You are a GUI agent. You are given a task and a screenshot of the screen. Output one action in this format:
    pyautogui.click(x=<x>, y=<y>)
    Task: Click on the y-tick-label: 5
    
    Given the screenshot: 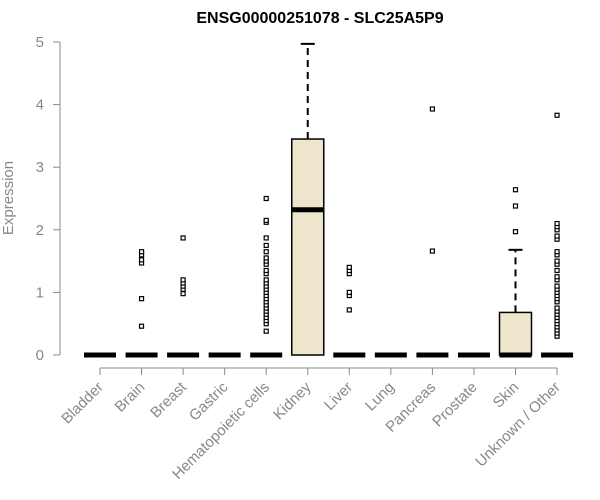 What is the action you would take?
    pyautogui.click(x=40, y=42)
    